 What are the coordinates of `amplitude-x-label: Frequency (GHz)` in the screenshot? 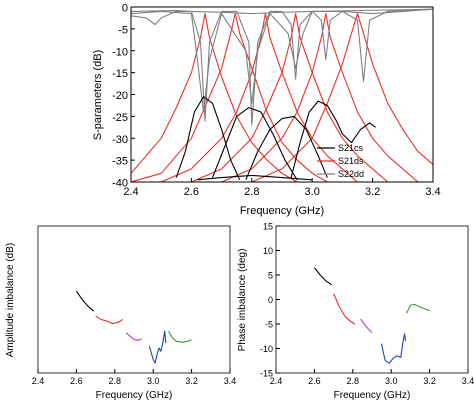 It's located at (134, 395).